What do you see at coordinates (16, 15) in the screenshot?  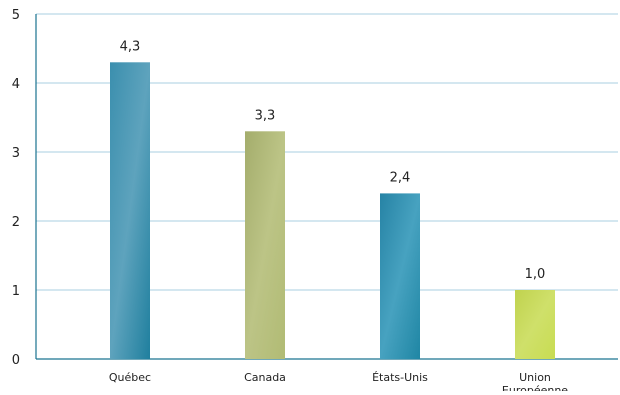 I see `y-tick-label-5: 5` at bounding box center [16, 15].